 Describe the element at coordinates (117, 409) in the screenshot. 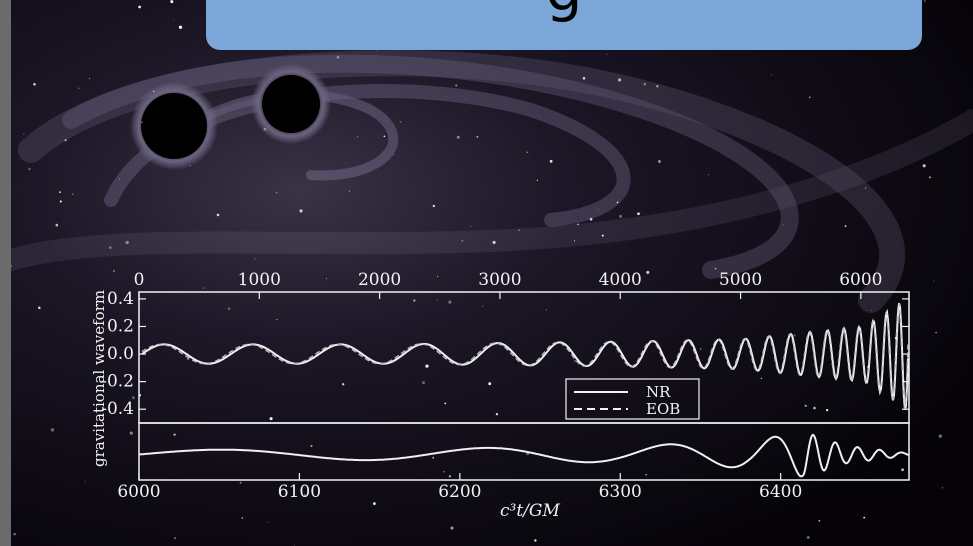

I see `y-tick-label: -0.4` at that location.